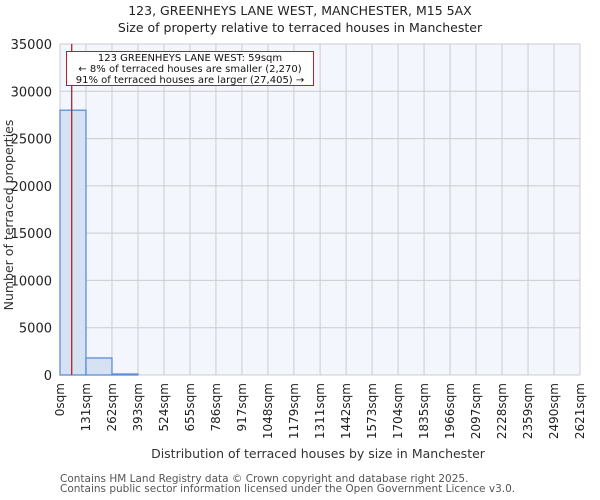 Image resolution: width=600 pixels, height=500 pixels. Describe the element at coordinates (138, 407) in the screenshot. I see `x-tick-label: 393sqm` at that location.